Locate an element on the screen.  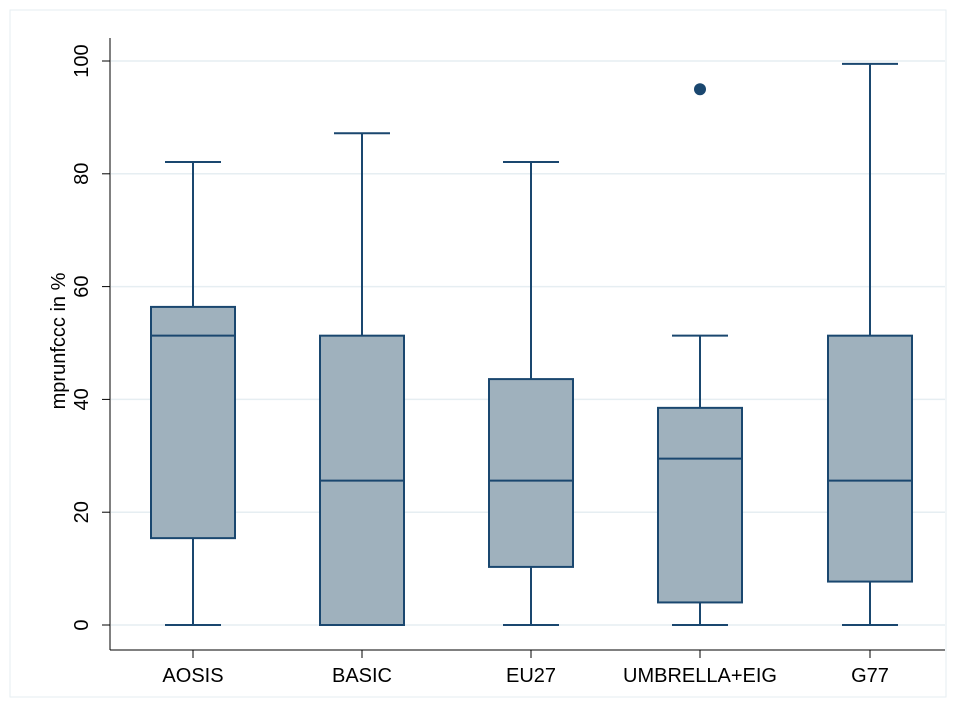
box-g77 is located at coordinates (870, 344).